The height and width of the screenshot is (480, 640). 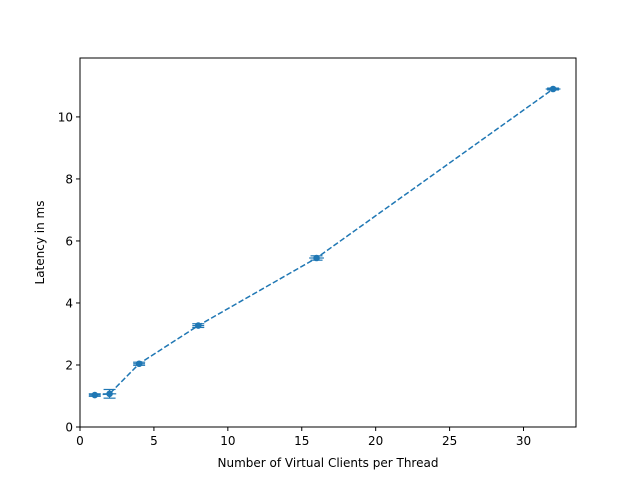 What do you see at coordinates (69, 241) in the screenshot?
I see `y-tick-label: 6` at bounding box center [69, 241].